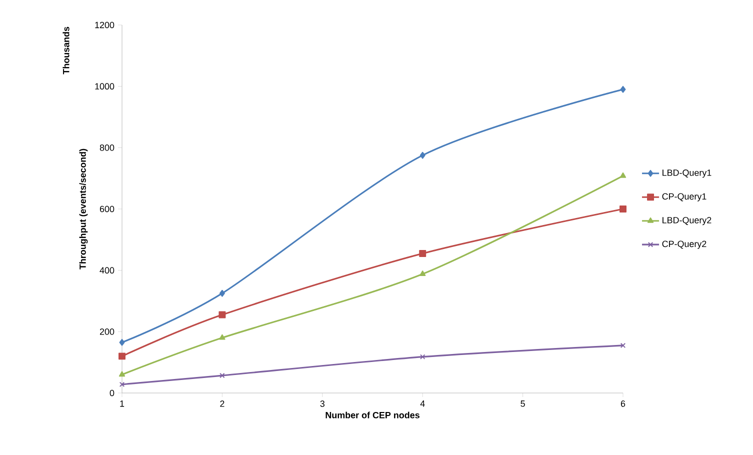 The height and width of the screenshot is (455, 753). Describe the element at coordinates (107, 270) in the screenshot. I see `y-tick-label: 400` at that location.